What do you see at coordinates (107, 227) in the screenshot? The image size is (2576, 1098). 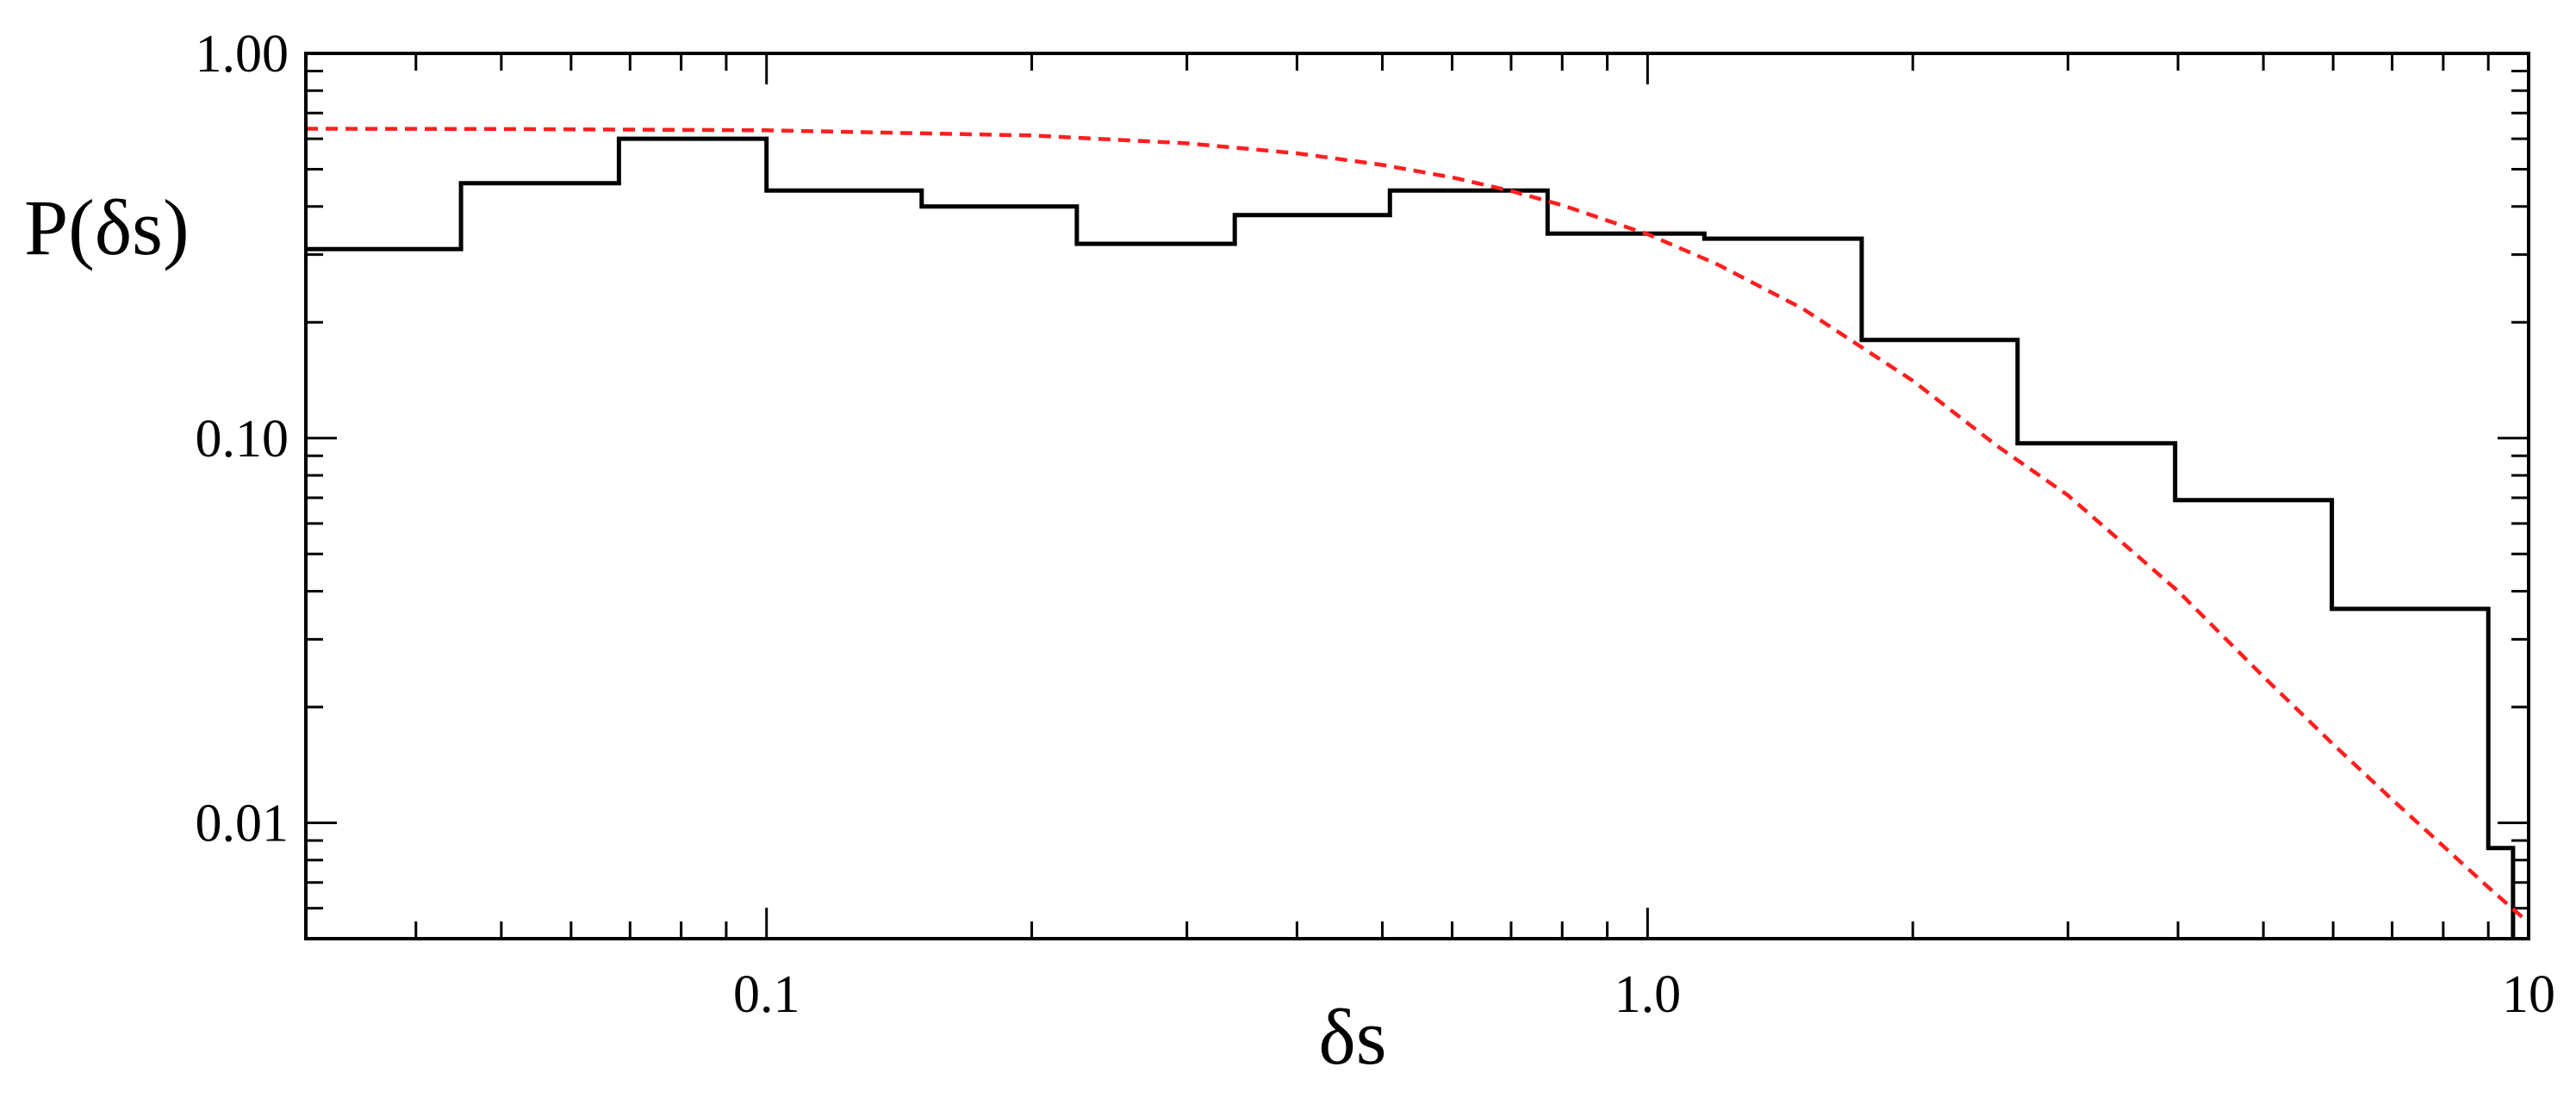 I see `y-axis-title: P(δs)` at bounding box center [107, 227].